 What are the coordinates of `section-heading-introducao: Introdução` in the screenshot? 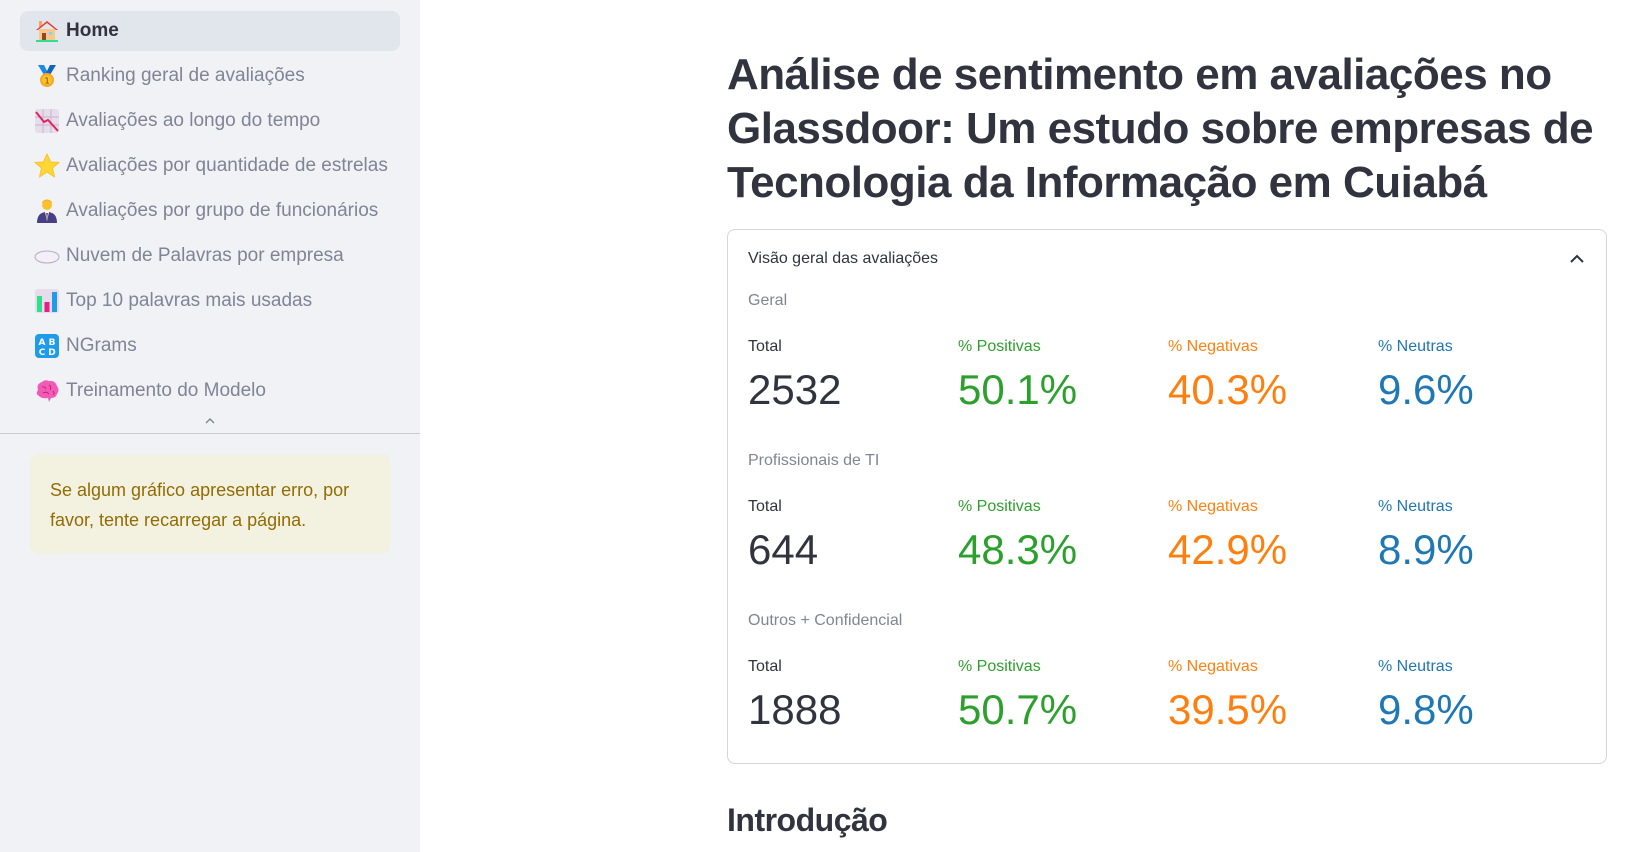 It's located at (807, 820).